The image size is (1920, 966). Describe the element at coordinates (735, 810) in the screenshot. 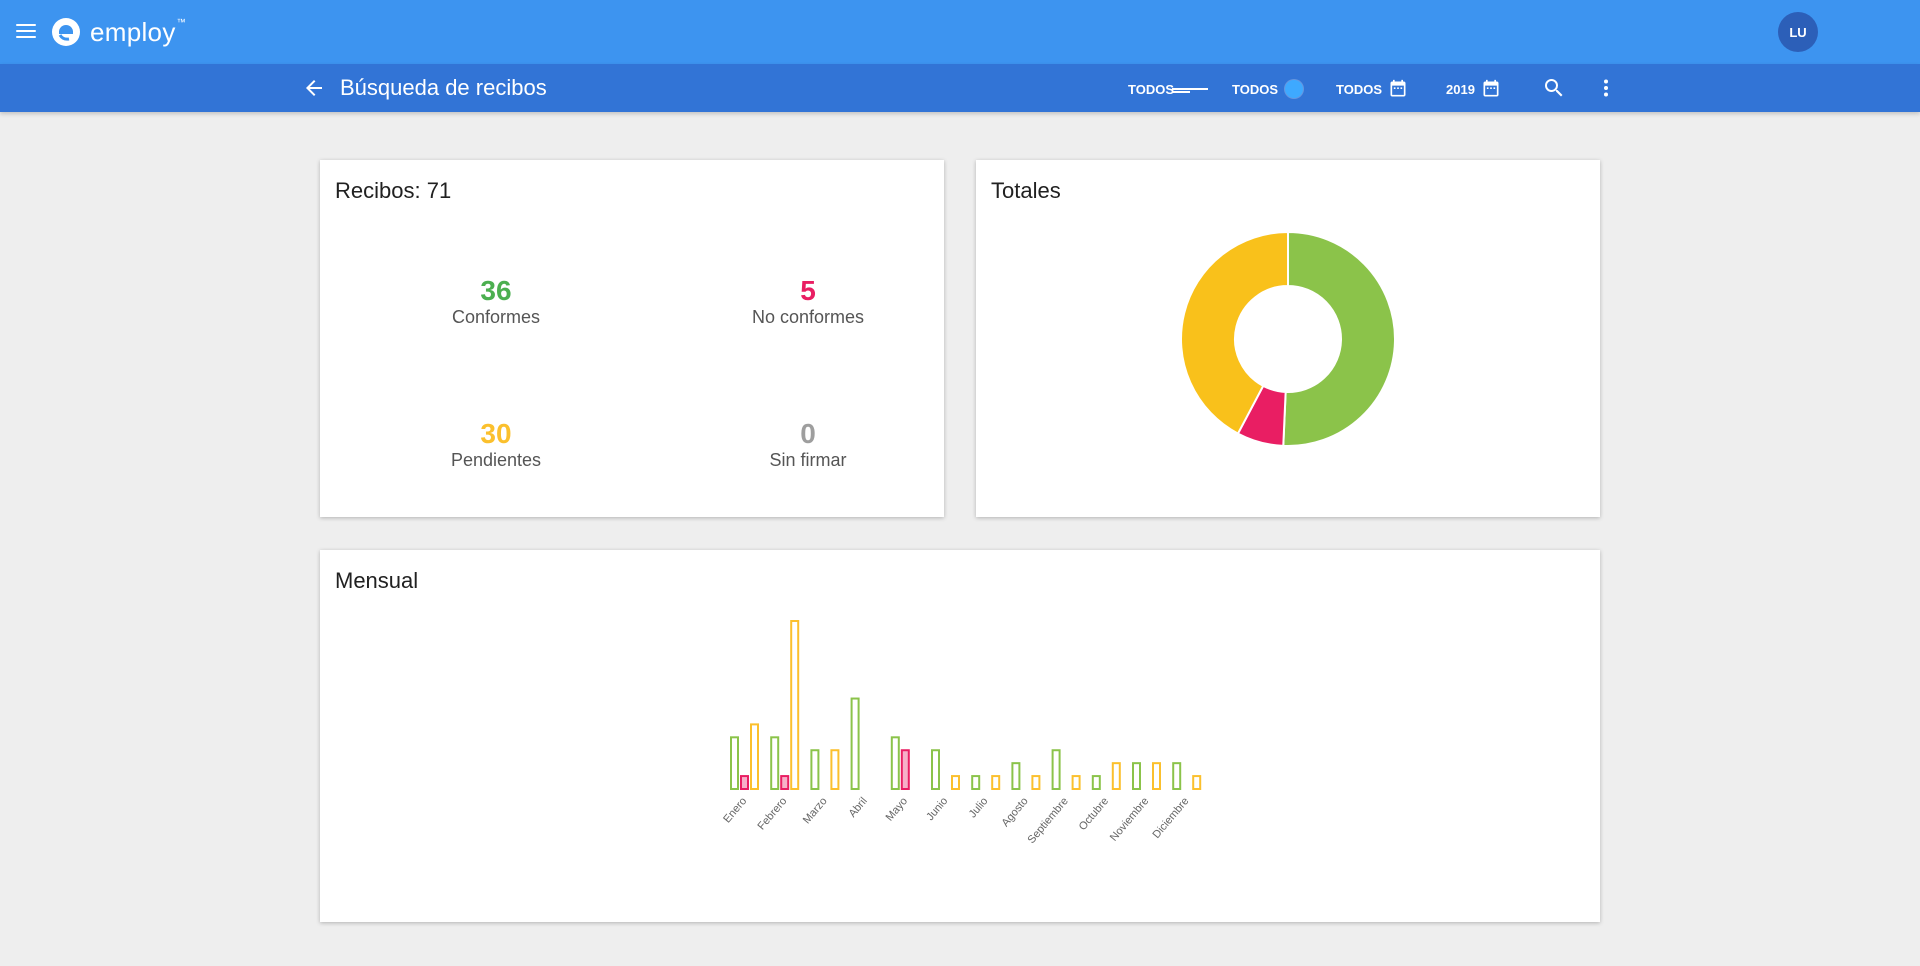

I see `x-axis-label: Enero` at that location.